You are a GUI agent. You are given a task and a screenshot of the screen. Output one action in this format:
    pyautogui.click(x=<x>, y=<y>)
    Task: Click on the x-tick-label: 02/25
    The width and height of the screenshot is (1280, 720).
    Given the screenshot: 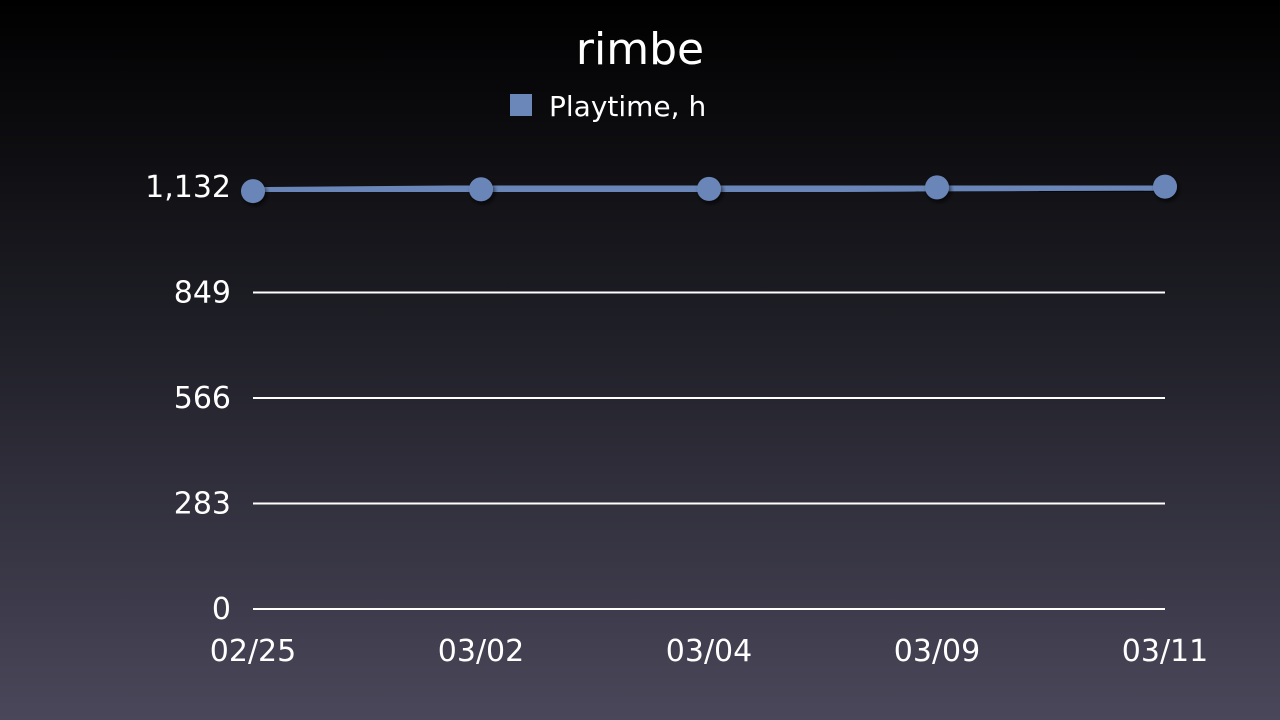 What is the action you would take?
    pyautogui.click(x=253, y=651)
    